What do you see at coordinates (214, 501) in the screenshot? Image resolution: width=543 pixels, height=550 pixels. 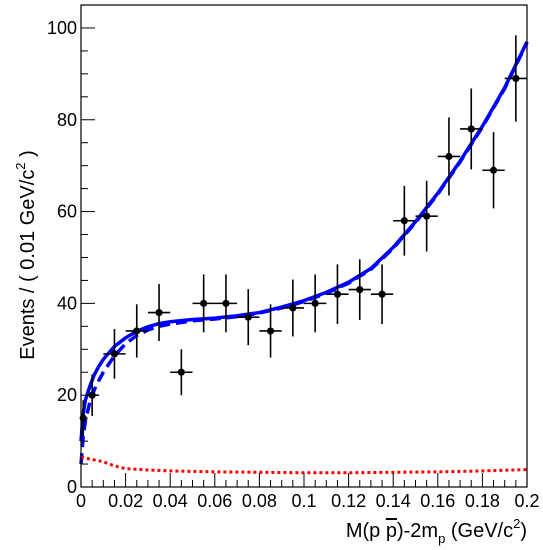 I see `x-tick-label-0.06: 0.06` at bounding box center [214, 501].